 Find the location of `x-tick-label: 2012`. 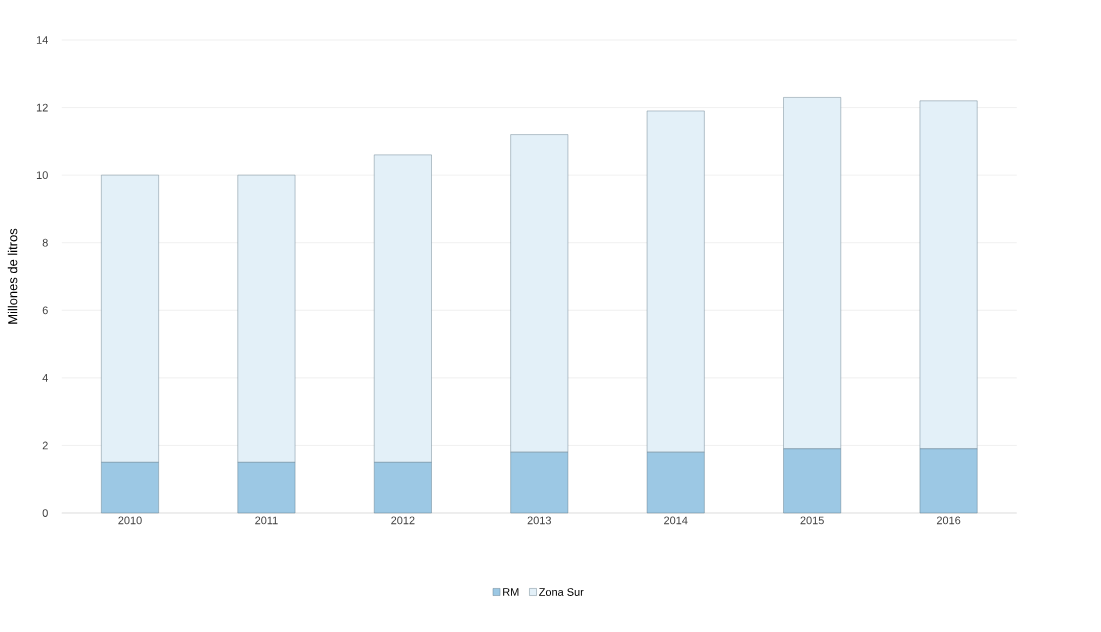

x-tick-label: 2012 is located at coordinates (403, 520).